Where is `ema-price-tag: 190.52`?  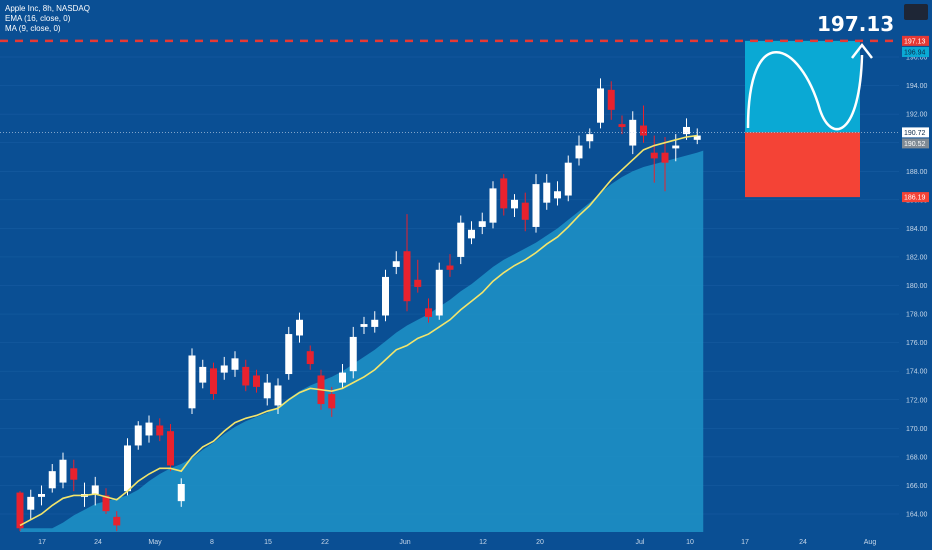 ema-price-tag: 190.52 is located at coordinates (915, 144).